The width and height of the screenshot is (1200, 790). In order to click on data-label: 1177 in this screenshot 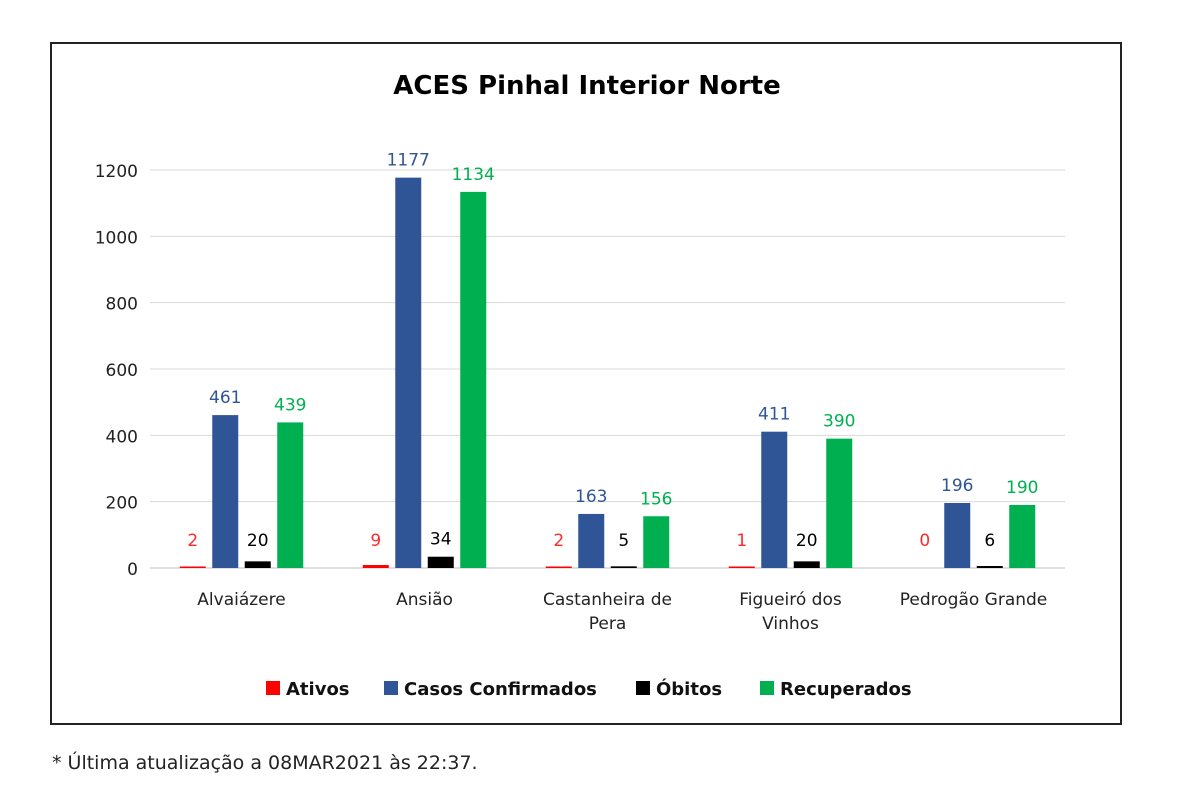, I will do `click(408, 161)`.